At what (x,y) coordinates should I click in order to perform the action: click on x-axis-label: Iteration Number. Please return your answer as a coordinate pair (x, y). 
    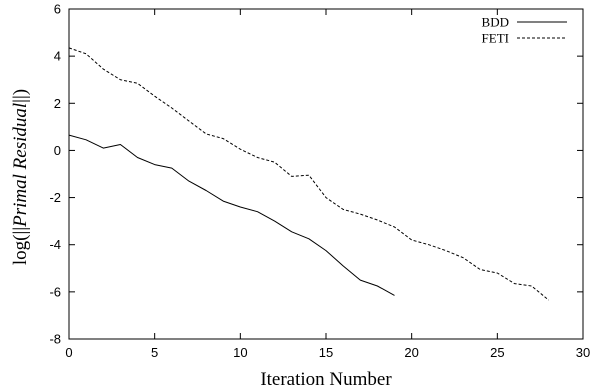
    Looking at the image, I should click on (326, 379).